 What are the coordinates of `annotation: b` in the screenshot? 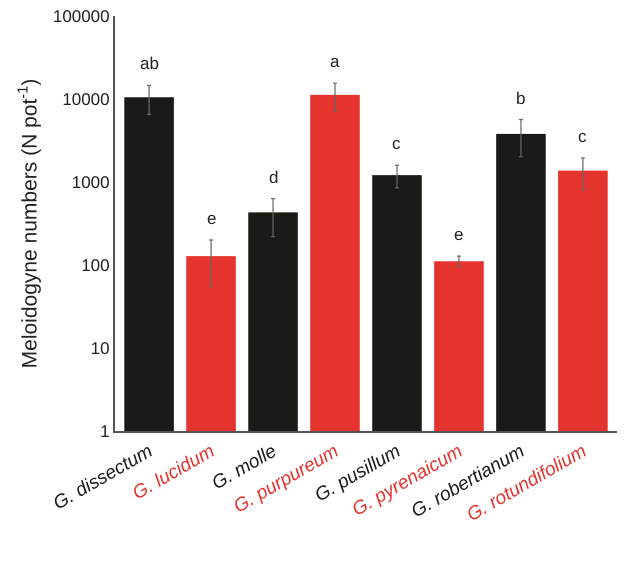 It's located at (521, 98).